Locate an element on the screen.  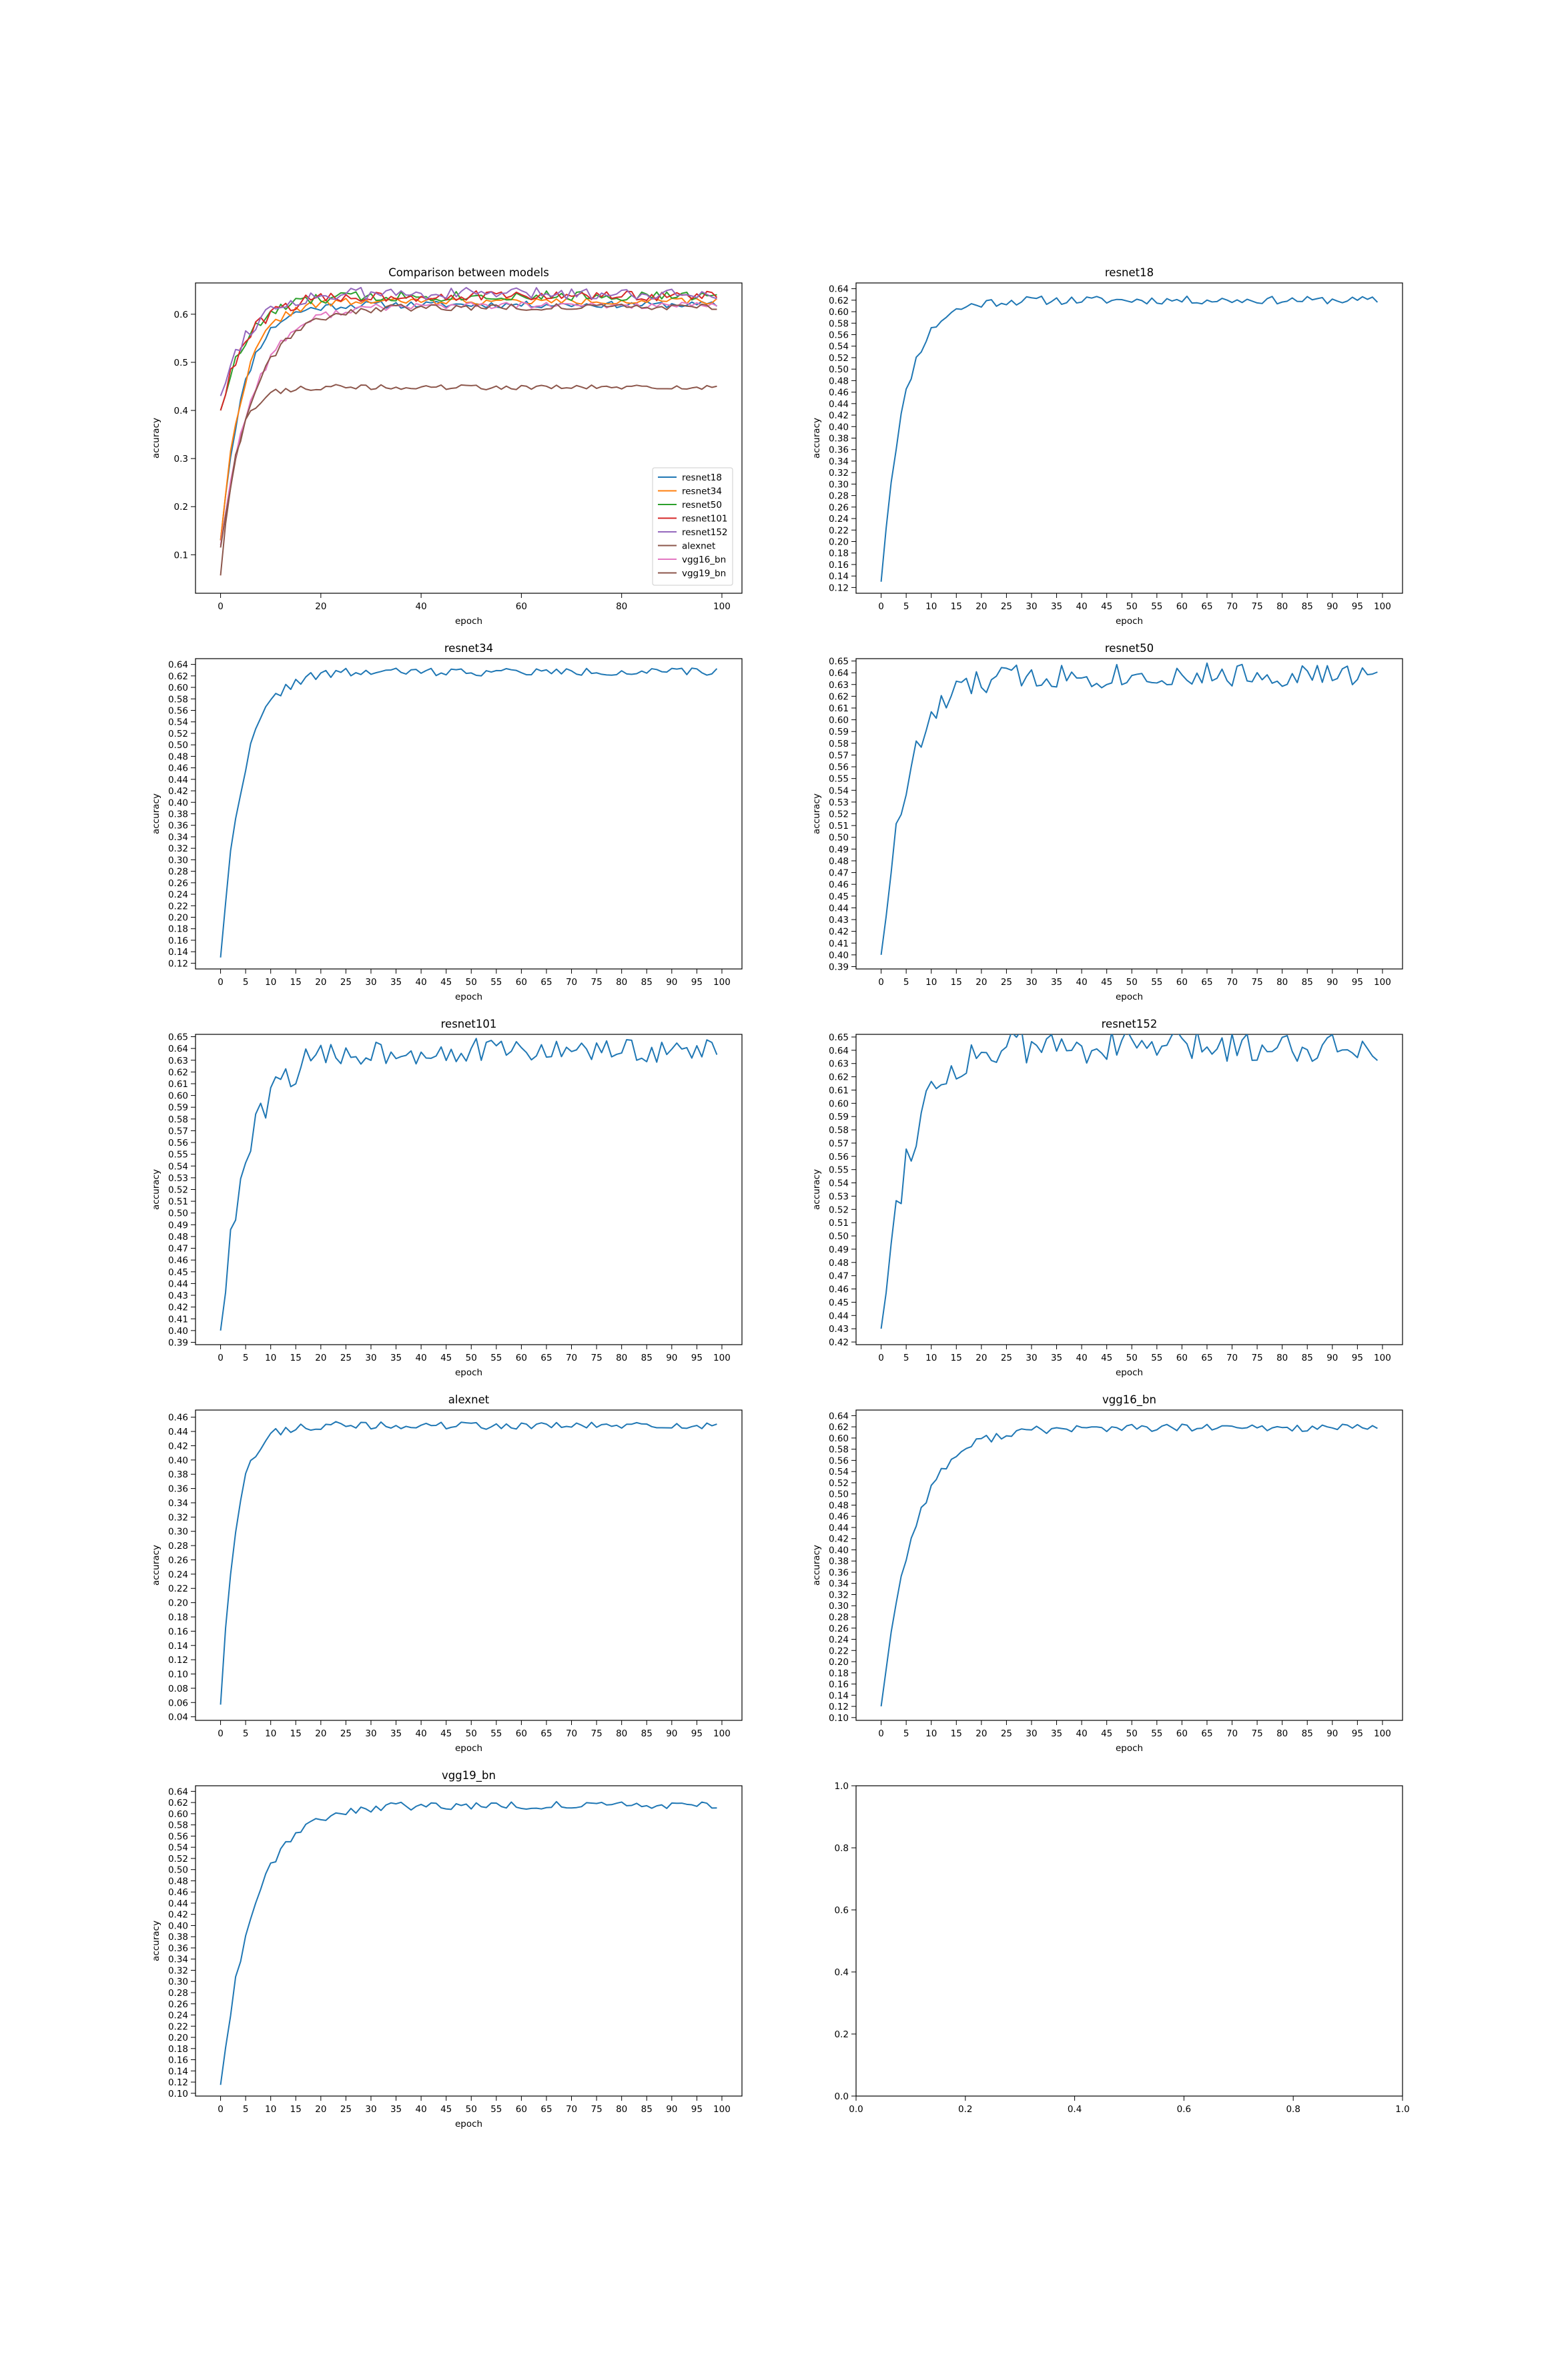
x-tick-label: 60 is located at coordinates (1182, 606).